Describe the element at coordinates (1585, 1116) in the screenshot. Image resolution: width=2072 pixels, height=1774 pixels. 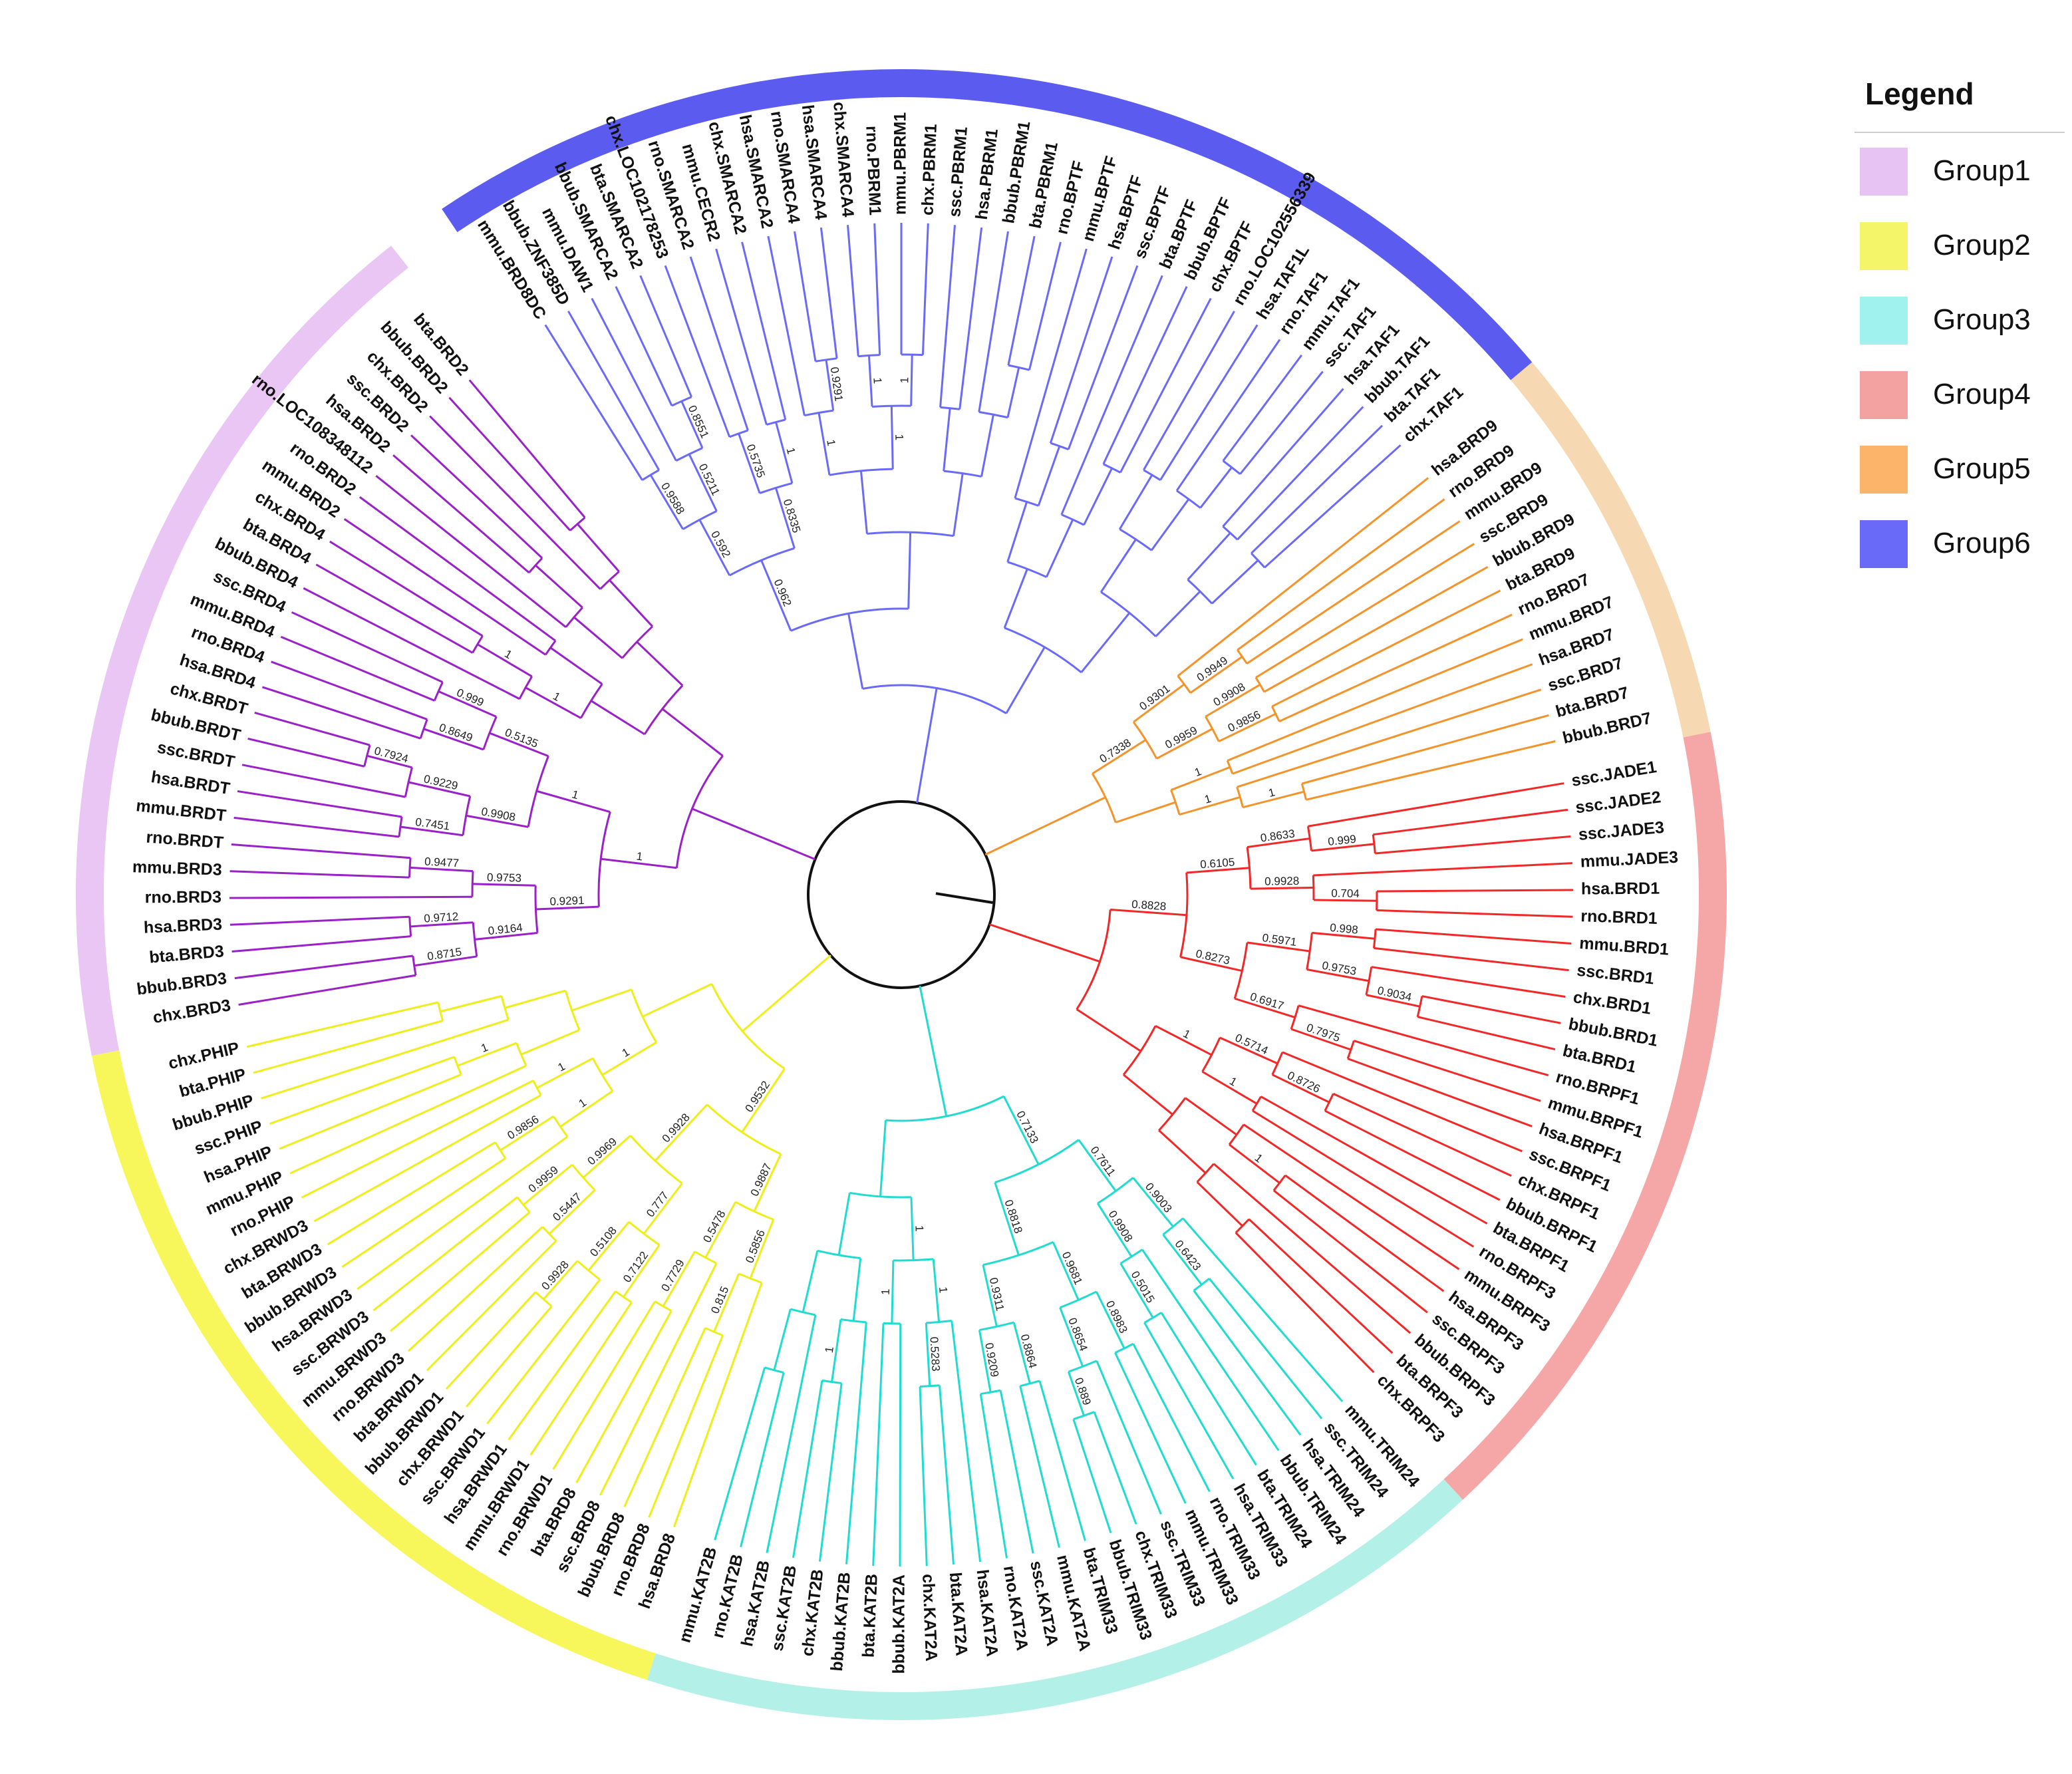
I see `ring-segment-group4` at that location.